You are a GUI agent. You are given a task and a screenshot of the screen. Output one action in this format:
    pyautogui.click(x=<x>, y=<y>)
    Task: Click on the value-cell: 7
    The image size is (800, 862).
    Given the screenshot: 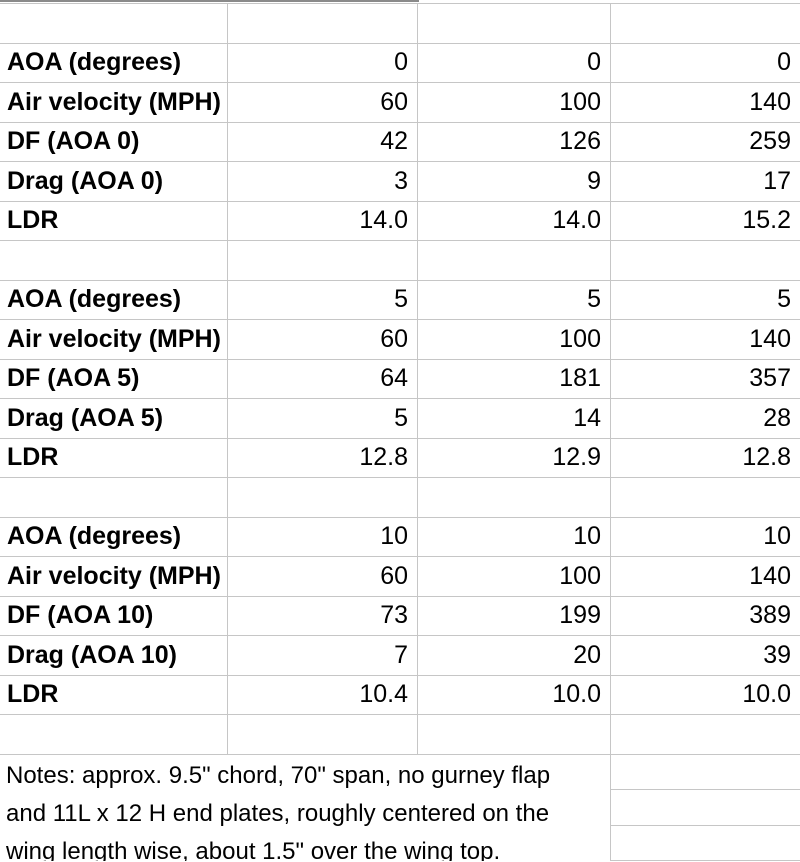 What is the action you would take?
    pyautogui.click(x=323, y=655)
    